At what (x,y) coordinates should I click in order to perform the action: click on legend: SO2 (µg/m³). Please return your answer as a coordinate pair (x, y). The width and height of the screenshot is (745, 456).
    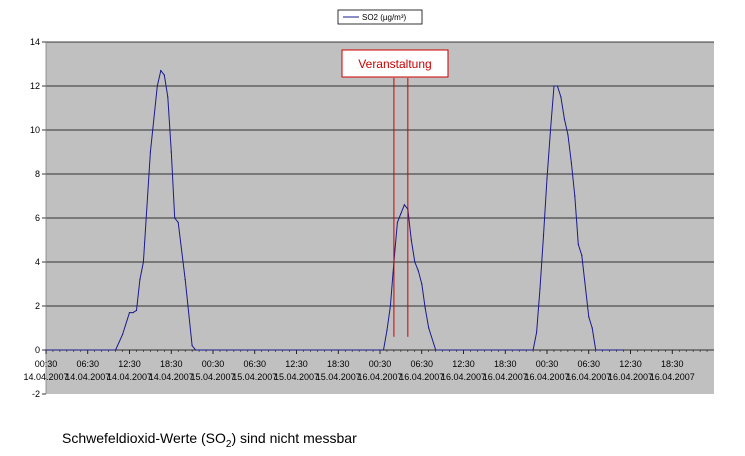
    Looking at the image, I should click on (380, 17).